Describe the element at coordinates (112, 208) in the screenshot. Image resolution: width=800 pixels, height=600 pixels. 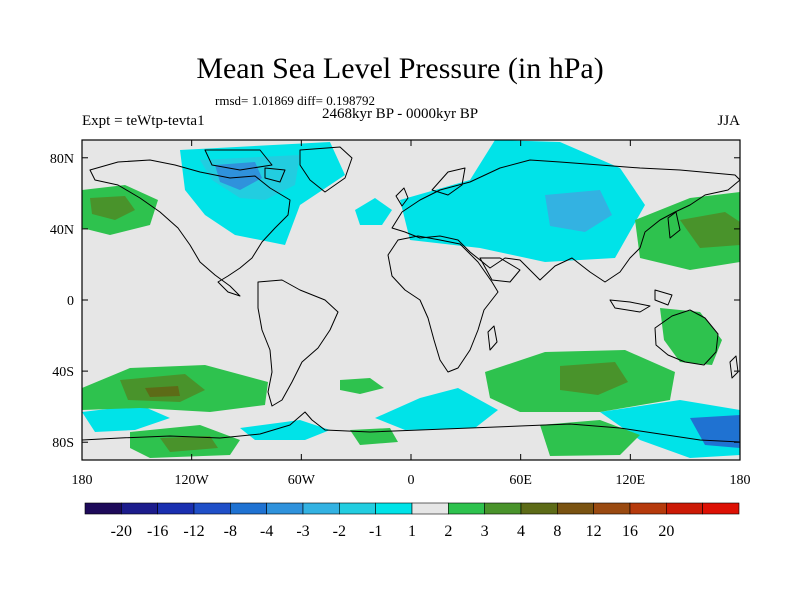
I see `anomaly-npac-high-west-core` at that location.